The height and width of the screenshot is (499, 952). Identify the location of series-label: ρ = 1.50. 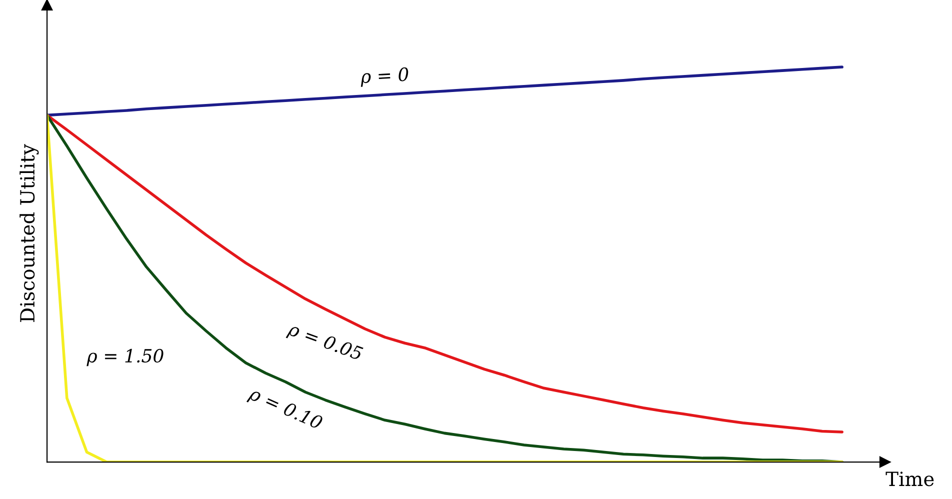
(125, 357).